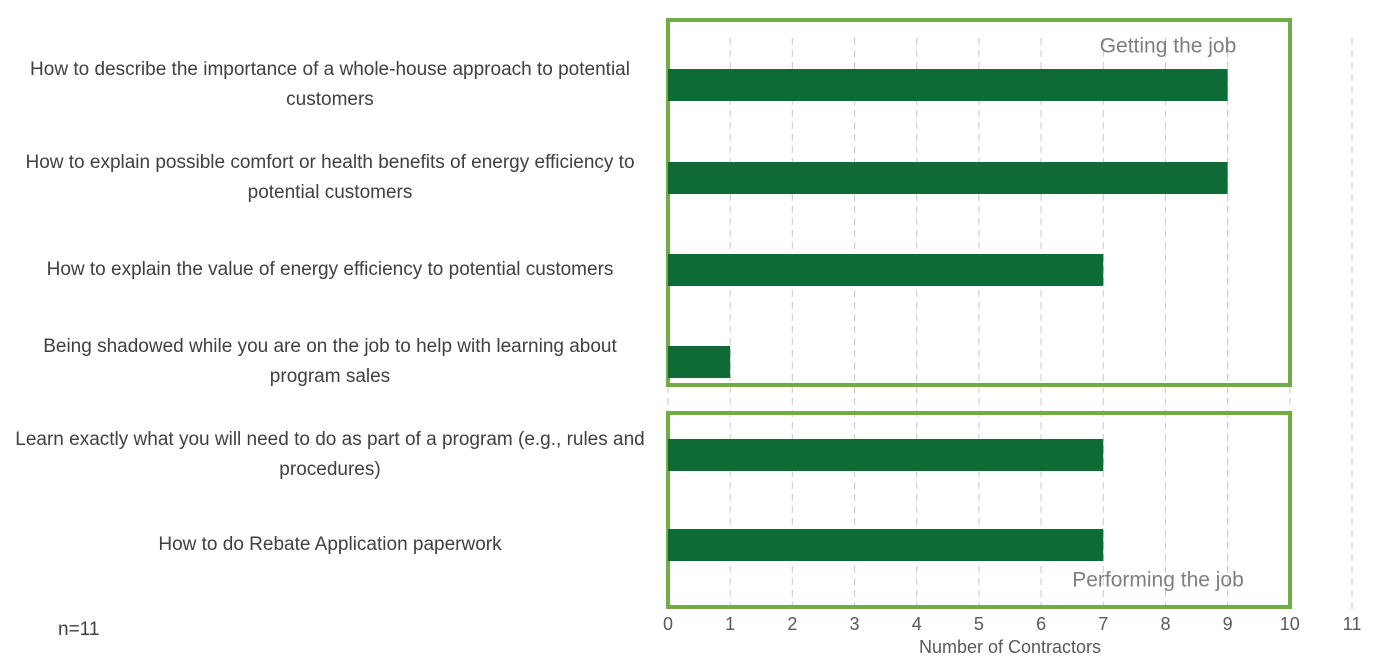 The width and height of the screenshot is (1390, 662). Describe the element at coordinates (979, 510) in the screenshot. I see `group-box` at that location.